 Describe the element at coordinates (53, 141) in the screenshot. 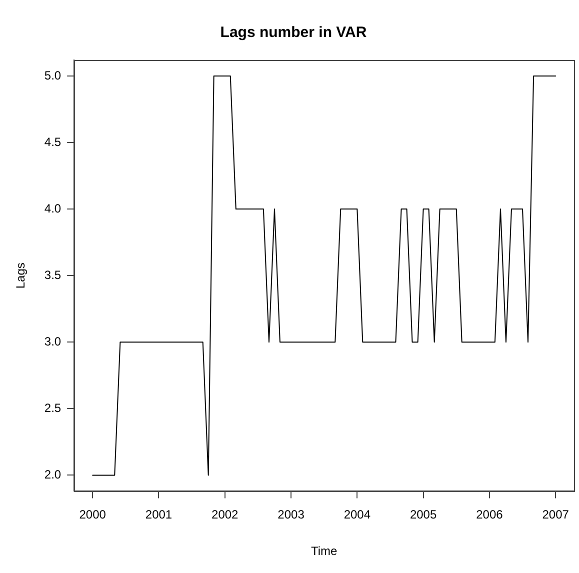

I see `y-tick-label: 4.5` at that location.